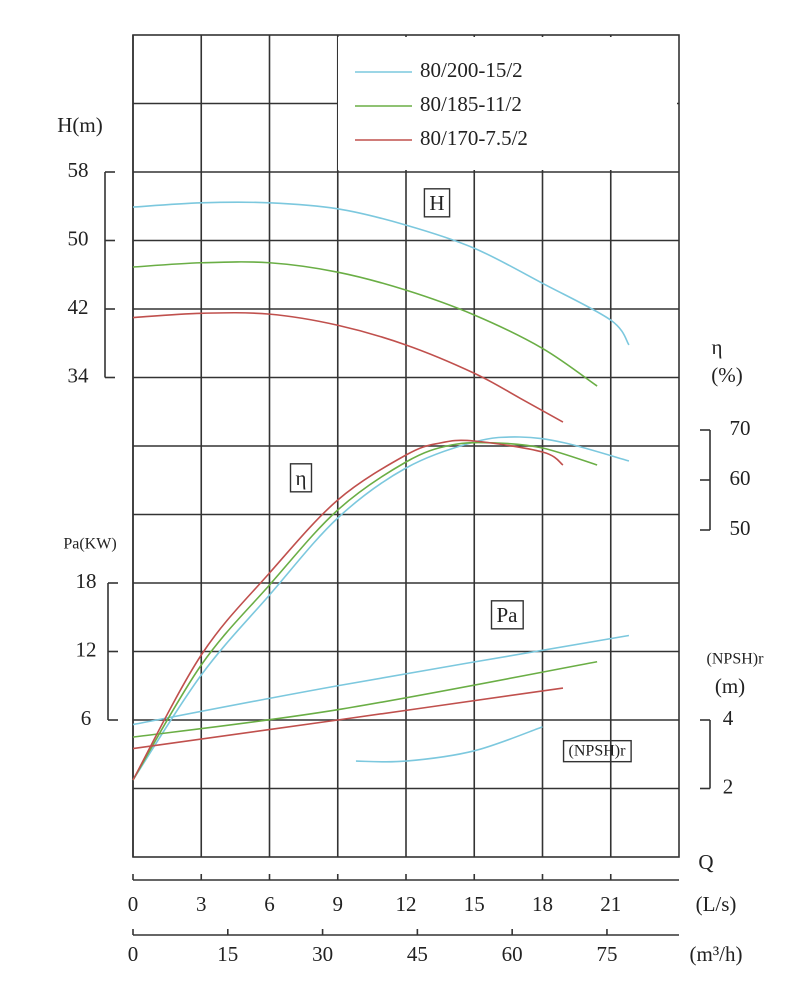 The width and height of the screenshot is (812, 1000). I want to click on y-axis-label: H(m), so click(80, 125).